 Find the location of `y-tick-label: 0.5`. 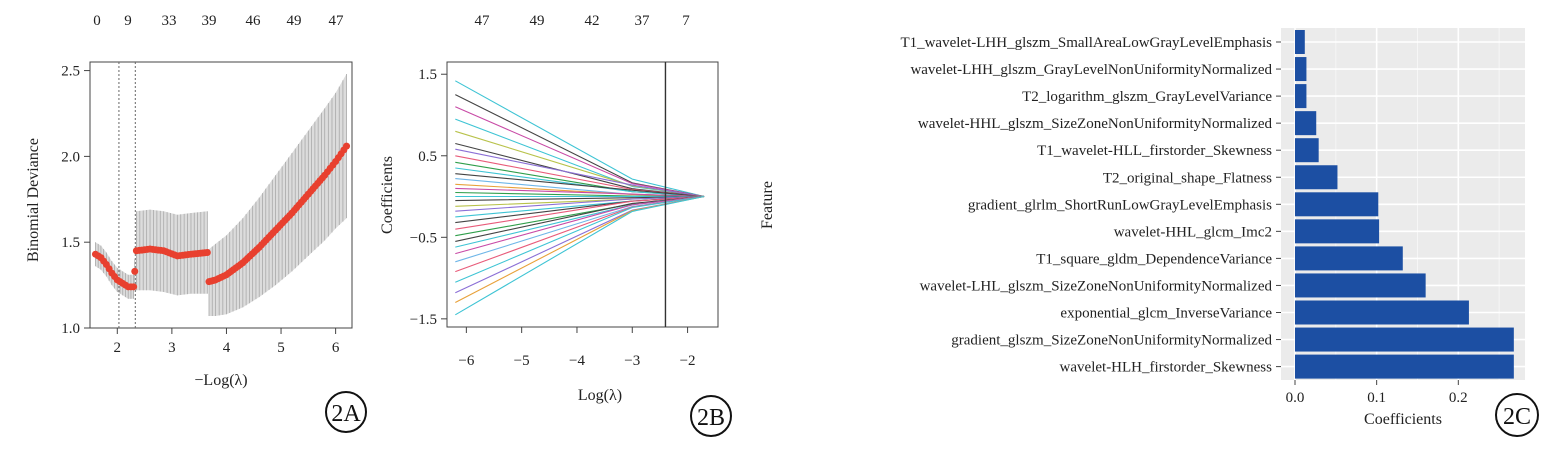

y-tick-label: 0.5 is located at coordinates (427, 157).